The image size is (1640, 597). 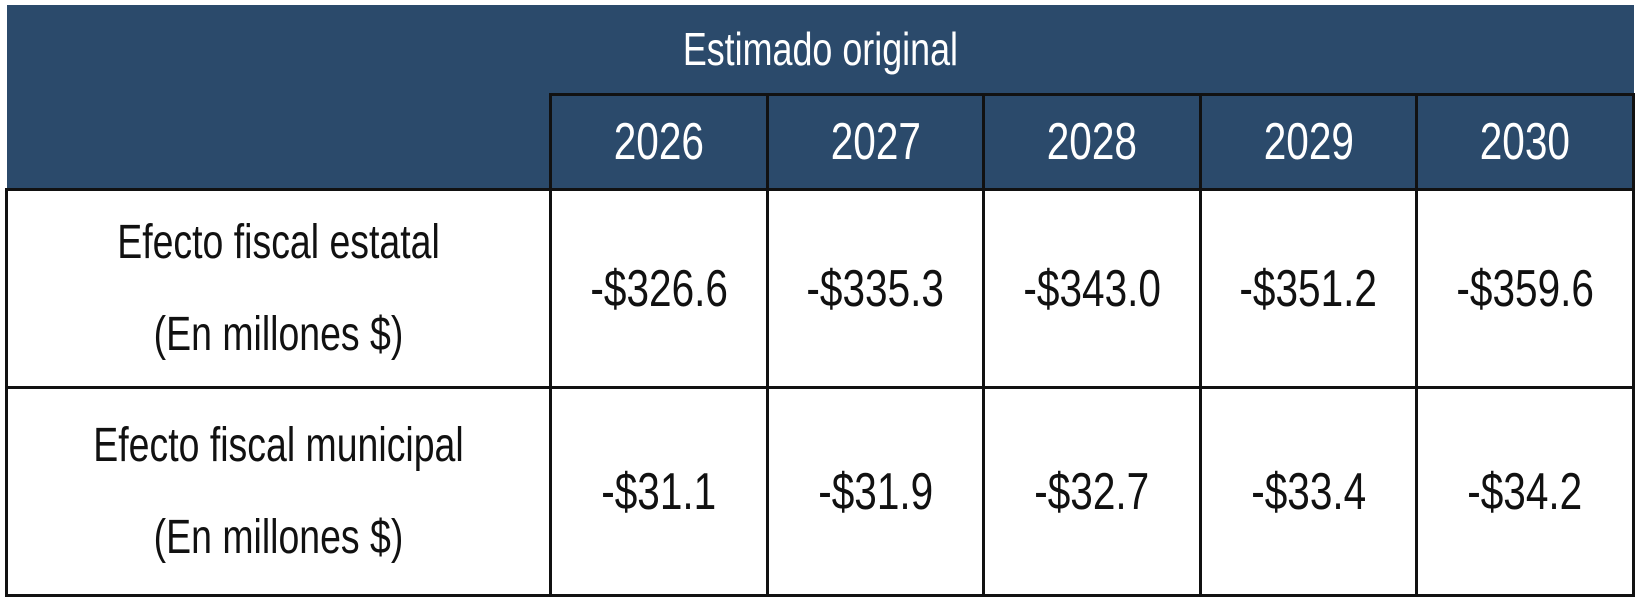 I want to click on value-cell: -$359.6, so click(x=1525, y=288).